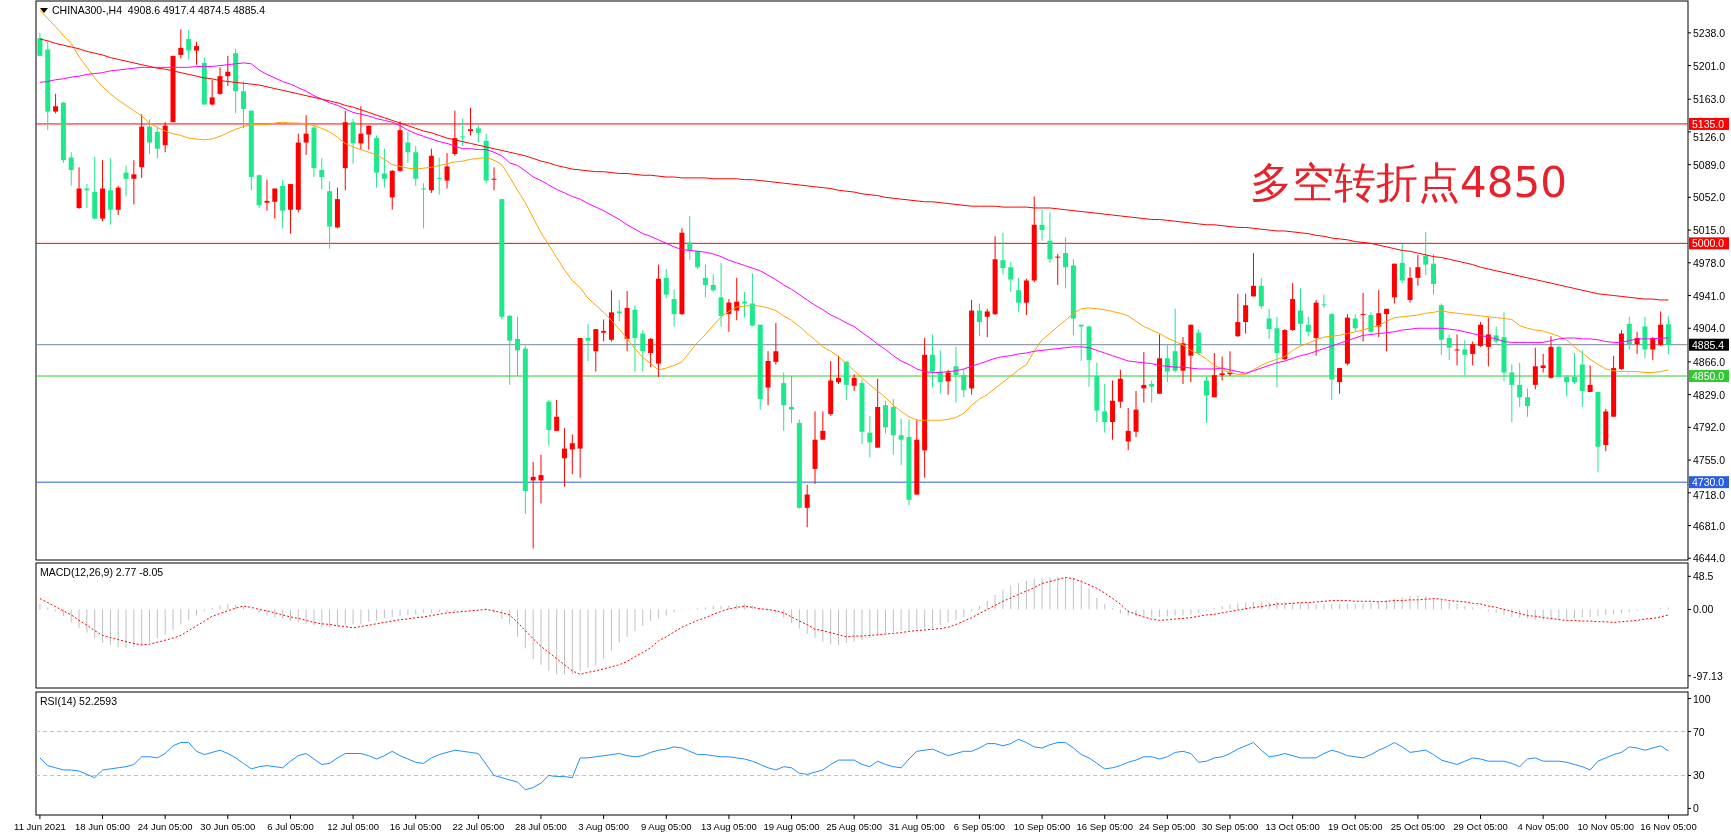  What do you see at coordinates (1708, 675) in the screenshot?
I see `y-tick-label: -97.13` at bounding box center [1708, 675].